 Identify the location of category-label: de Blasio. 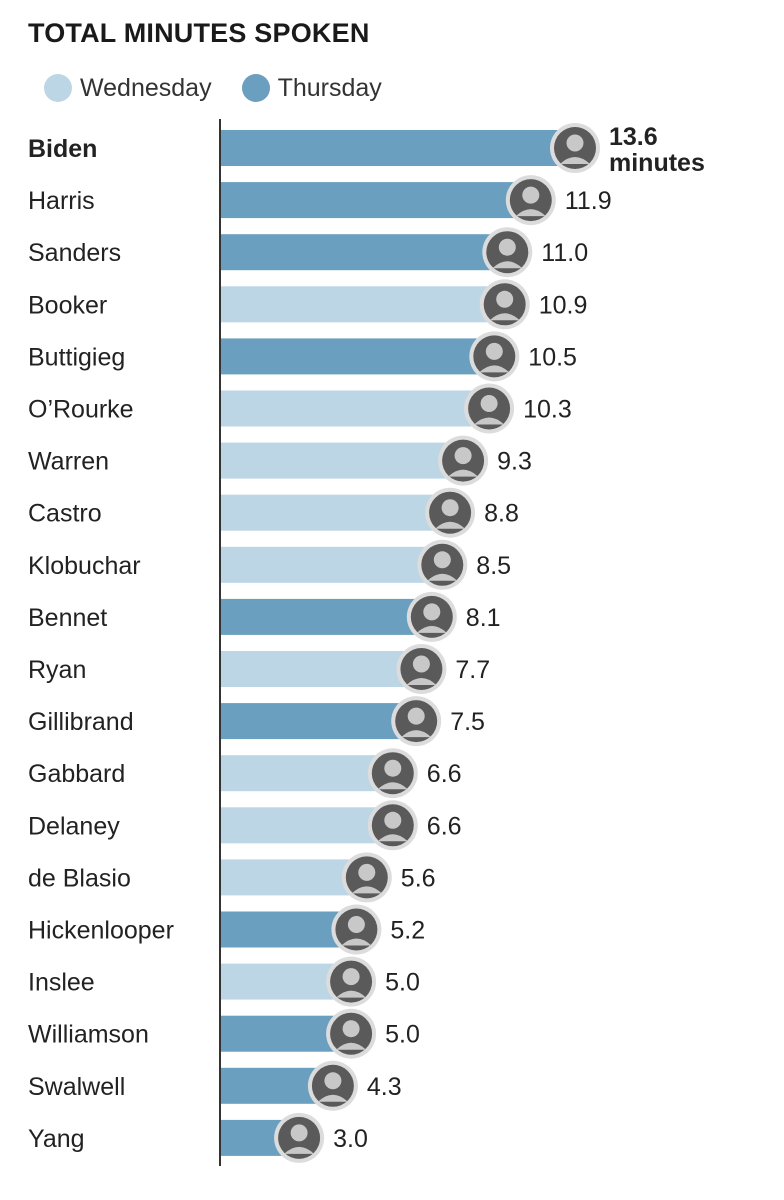
(79, 878).